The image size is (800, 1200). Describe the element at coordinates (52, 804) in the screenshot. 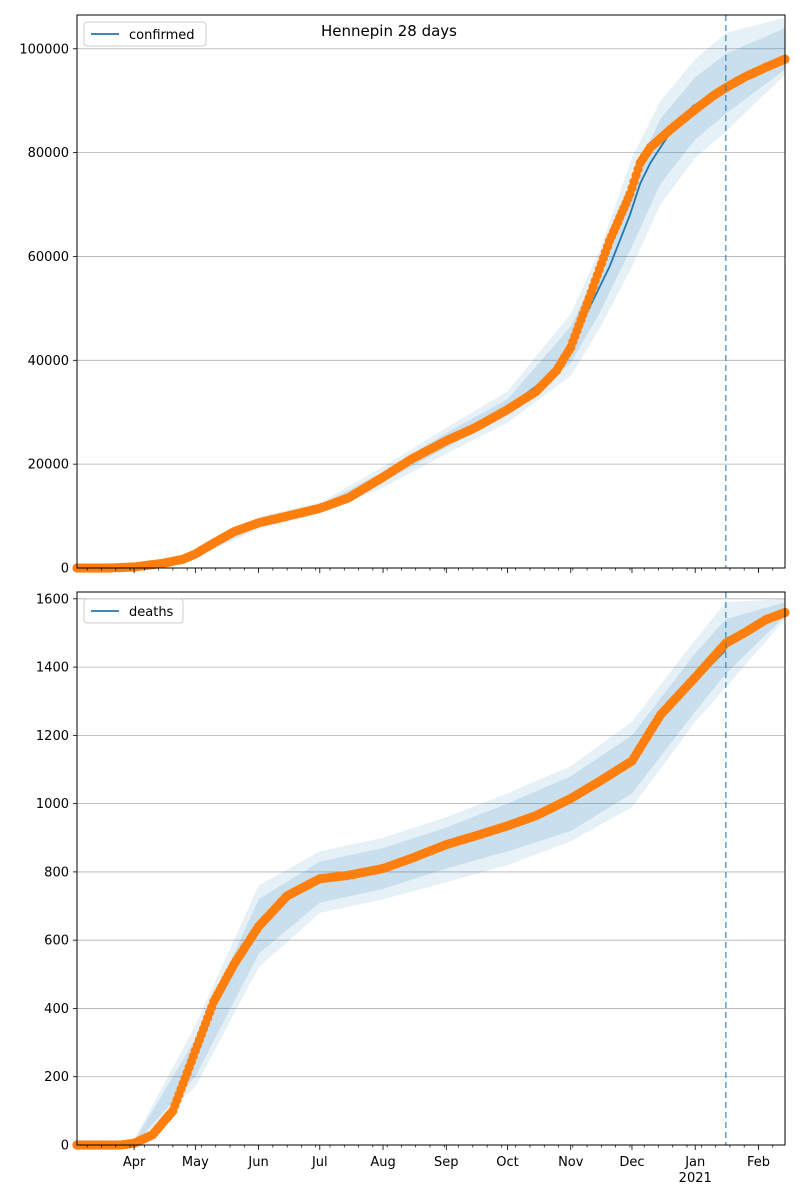

I see `y-tick-label: 1000` at that location.